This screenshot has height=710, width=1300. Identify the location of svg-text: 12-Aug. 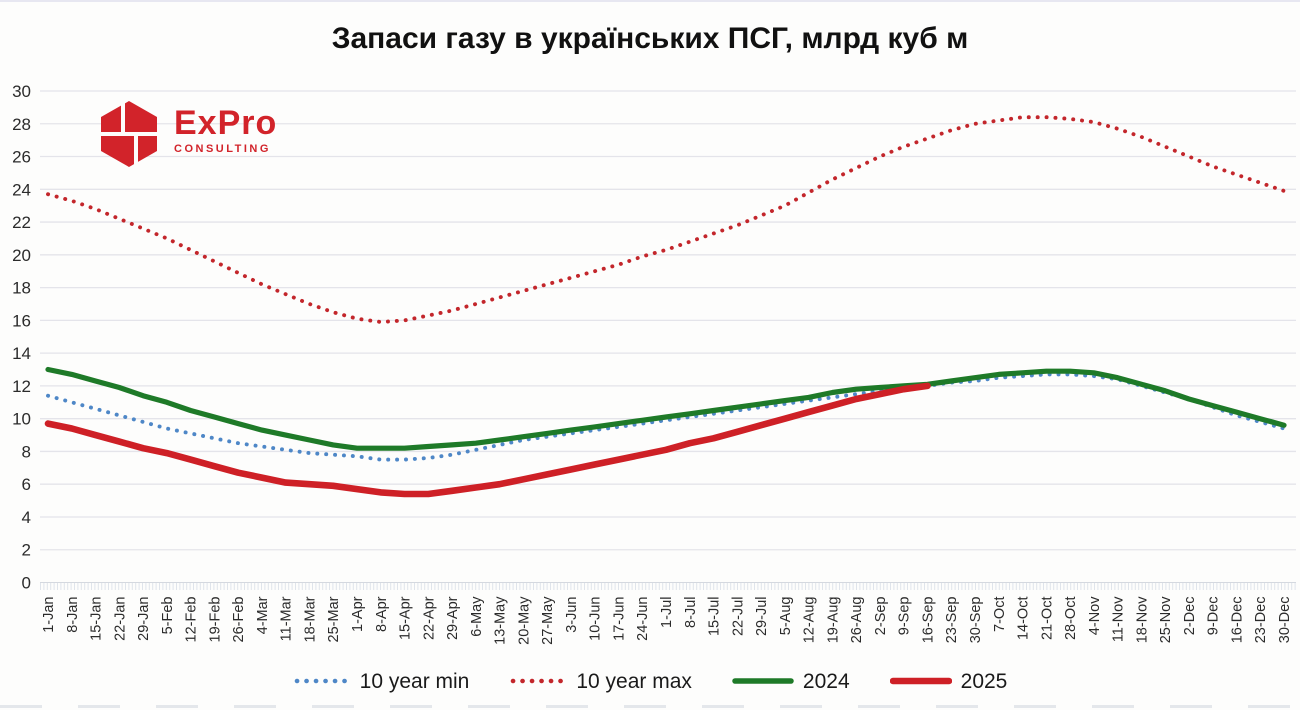
(810, 620).